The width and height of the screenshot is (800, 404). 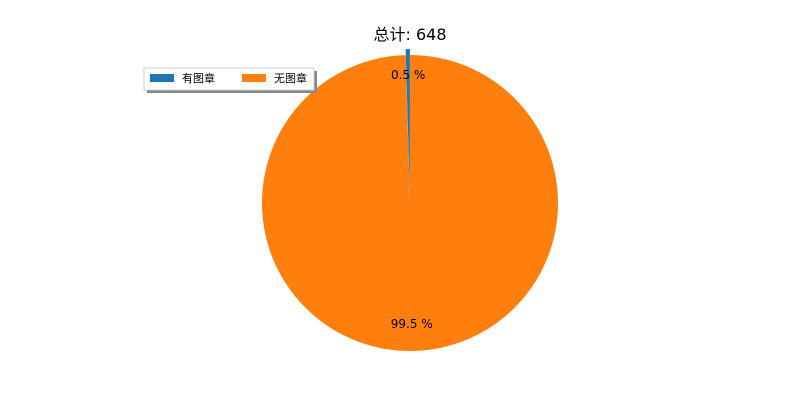 I want to click on pie-percent-label-1: 99.5 %, so click(x=412, y=324).